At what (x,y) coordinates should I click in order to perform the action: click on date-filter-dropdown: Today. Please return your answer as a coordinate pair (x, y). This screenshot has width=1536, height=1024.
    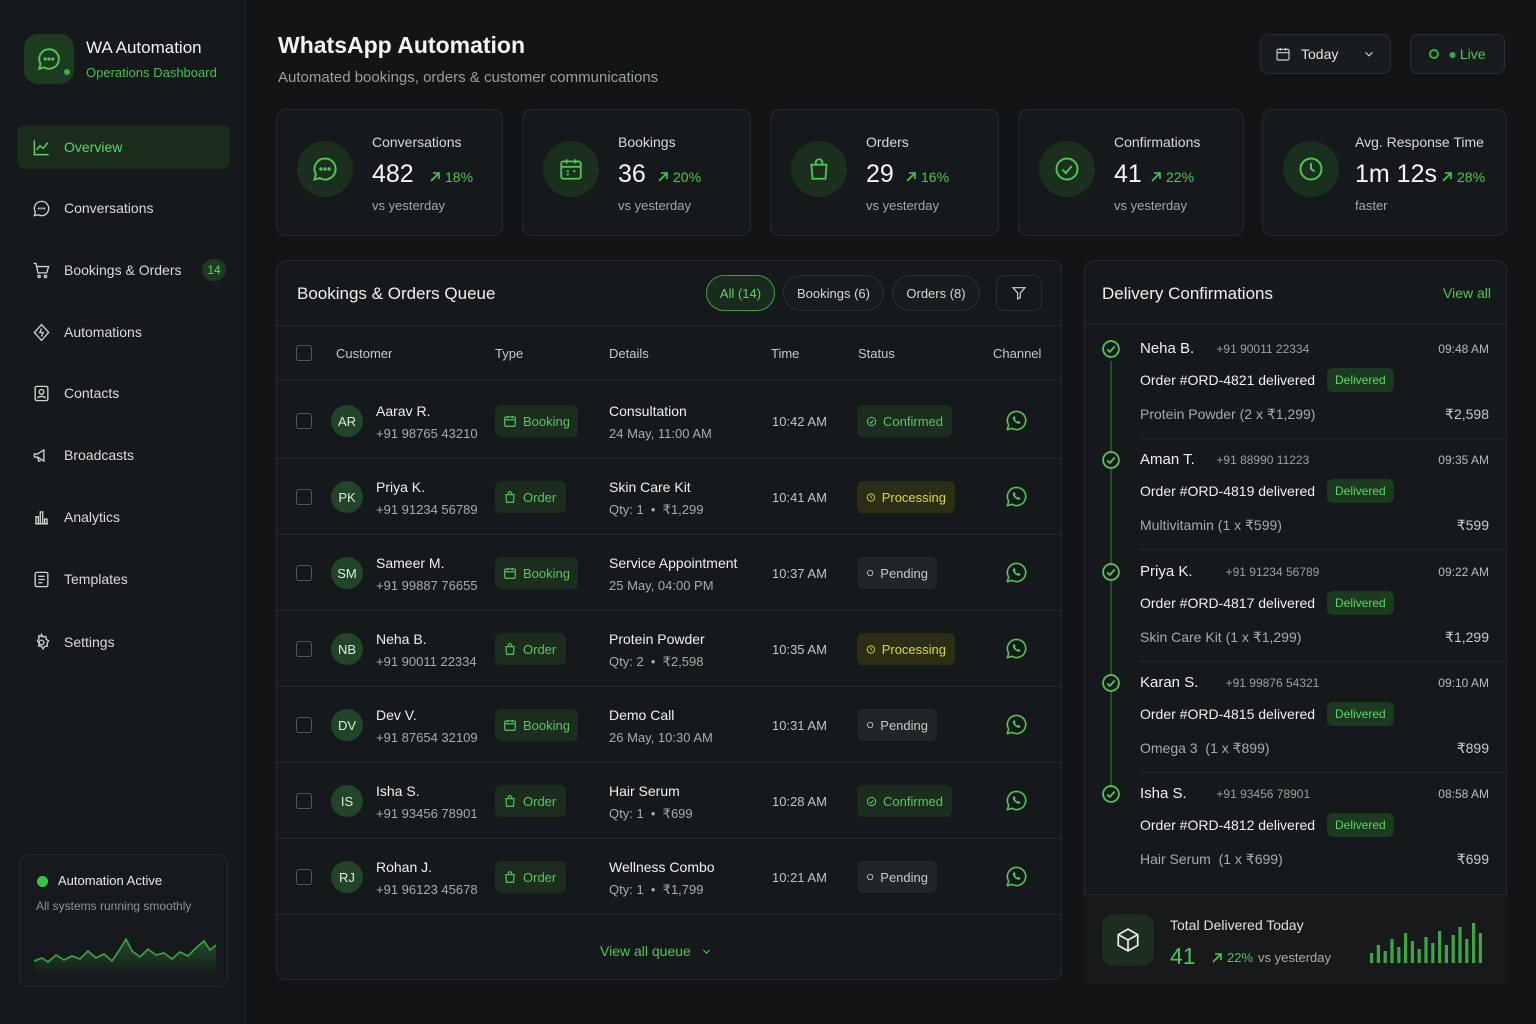
    Looking at the image, I should click on (1325, 54).